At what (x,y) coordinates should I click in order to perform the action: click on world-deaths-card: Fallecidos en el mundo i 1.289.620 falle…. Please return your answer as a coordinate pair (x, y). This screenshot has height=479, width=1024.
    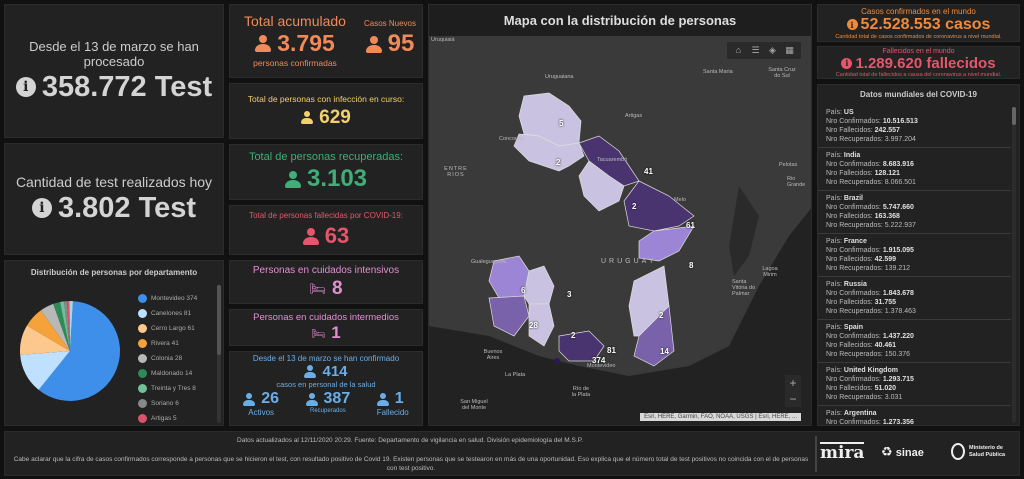
    Looking at the image, I should click on (918, 62).